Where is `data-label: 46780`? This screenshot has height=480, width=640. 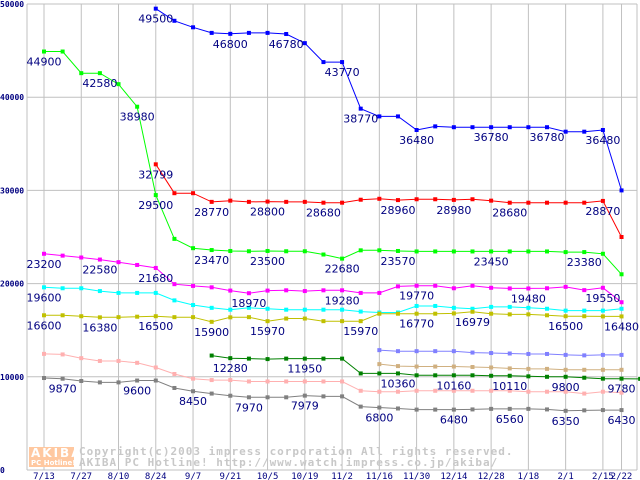
data-label: 46780 is located at coordinates (286, 44).